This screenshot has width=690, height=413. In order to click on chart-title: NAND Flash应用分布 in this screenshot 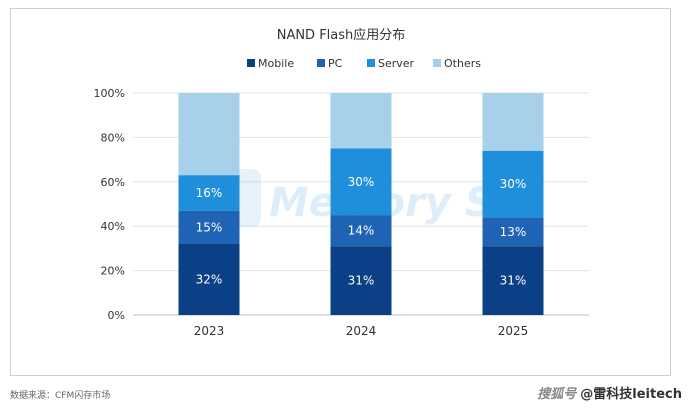, I will do `click(341, 35)`.